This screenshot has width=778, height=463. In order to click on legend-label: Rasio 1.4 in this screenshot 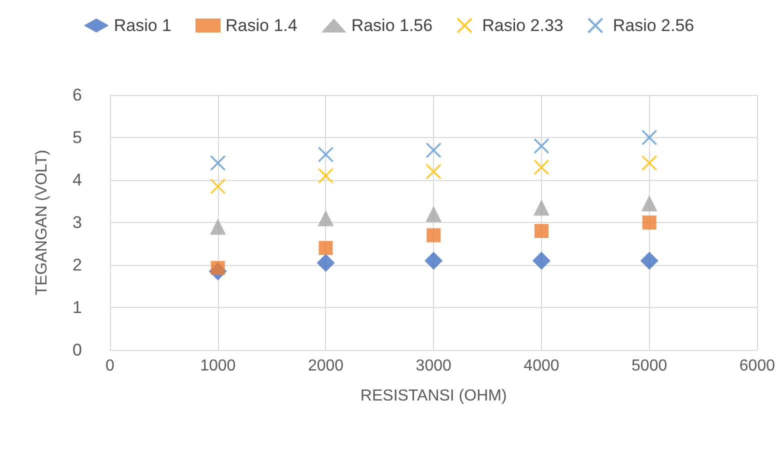, I will do `click(262, 25)`.